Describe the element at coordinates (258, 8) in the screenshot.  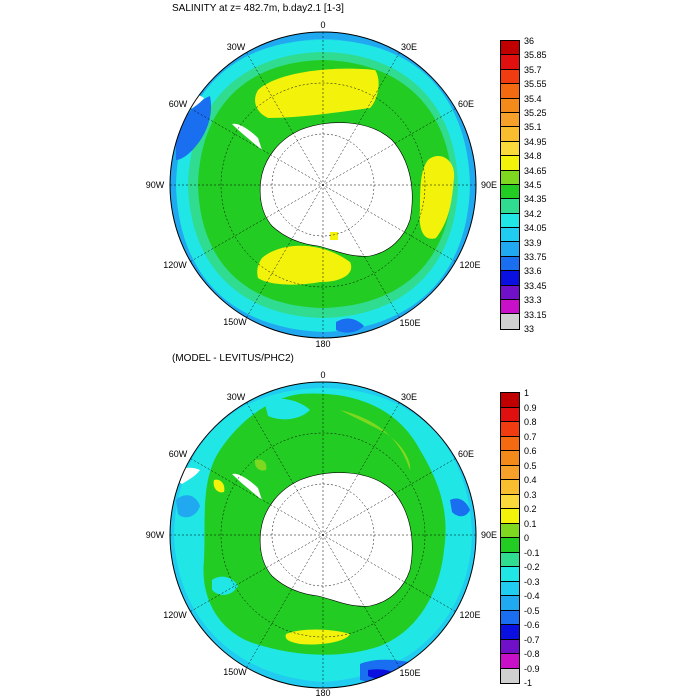
I see `top-map-title: SALINITY at z= 482.7m, b.day2.1 [1-3]` at that location.